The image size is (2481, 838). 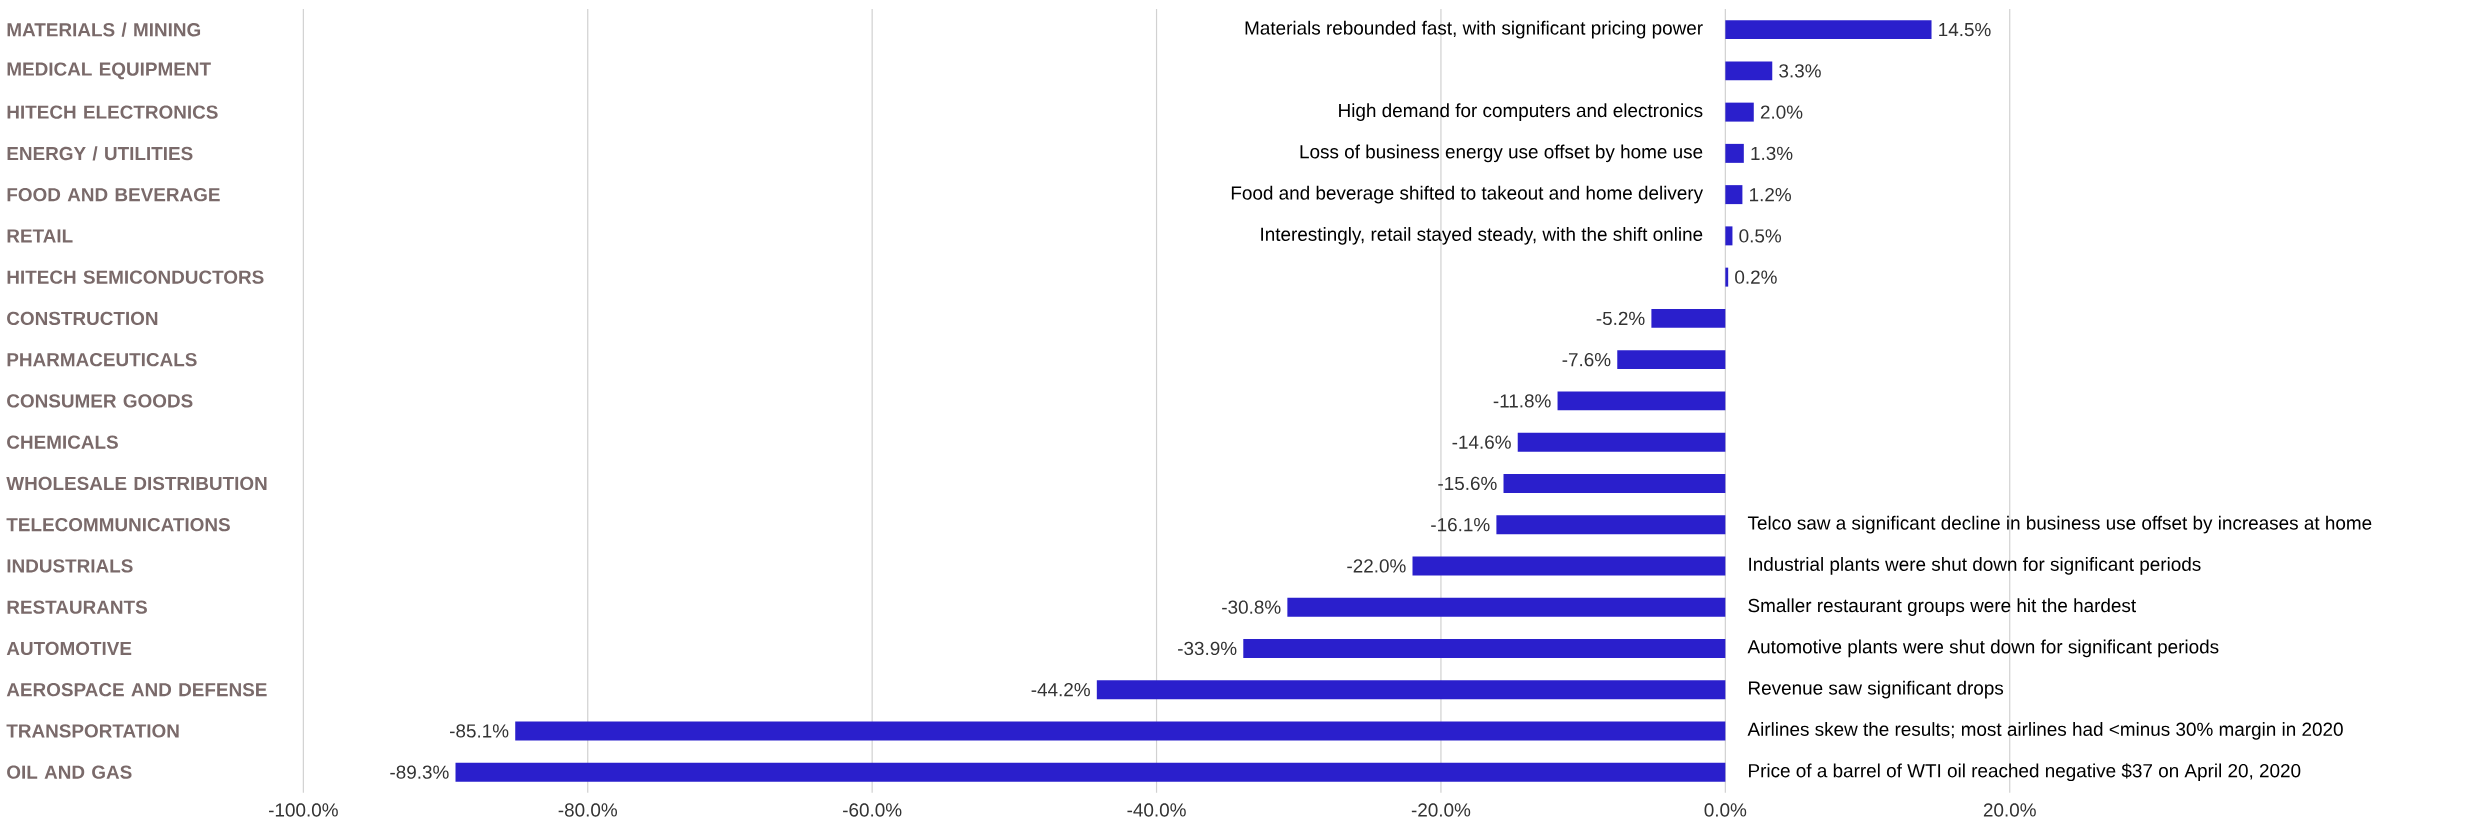 I want to click on data-label: 1.2%, so click(x=1770, y=195).